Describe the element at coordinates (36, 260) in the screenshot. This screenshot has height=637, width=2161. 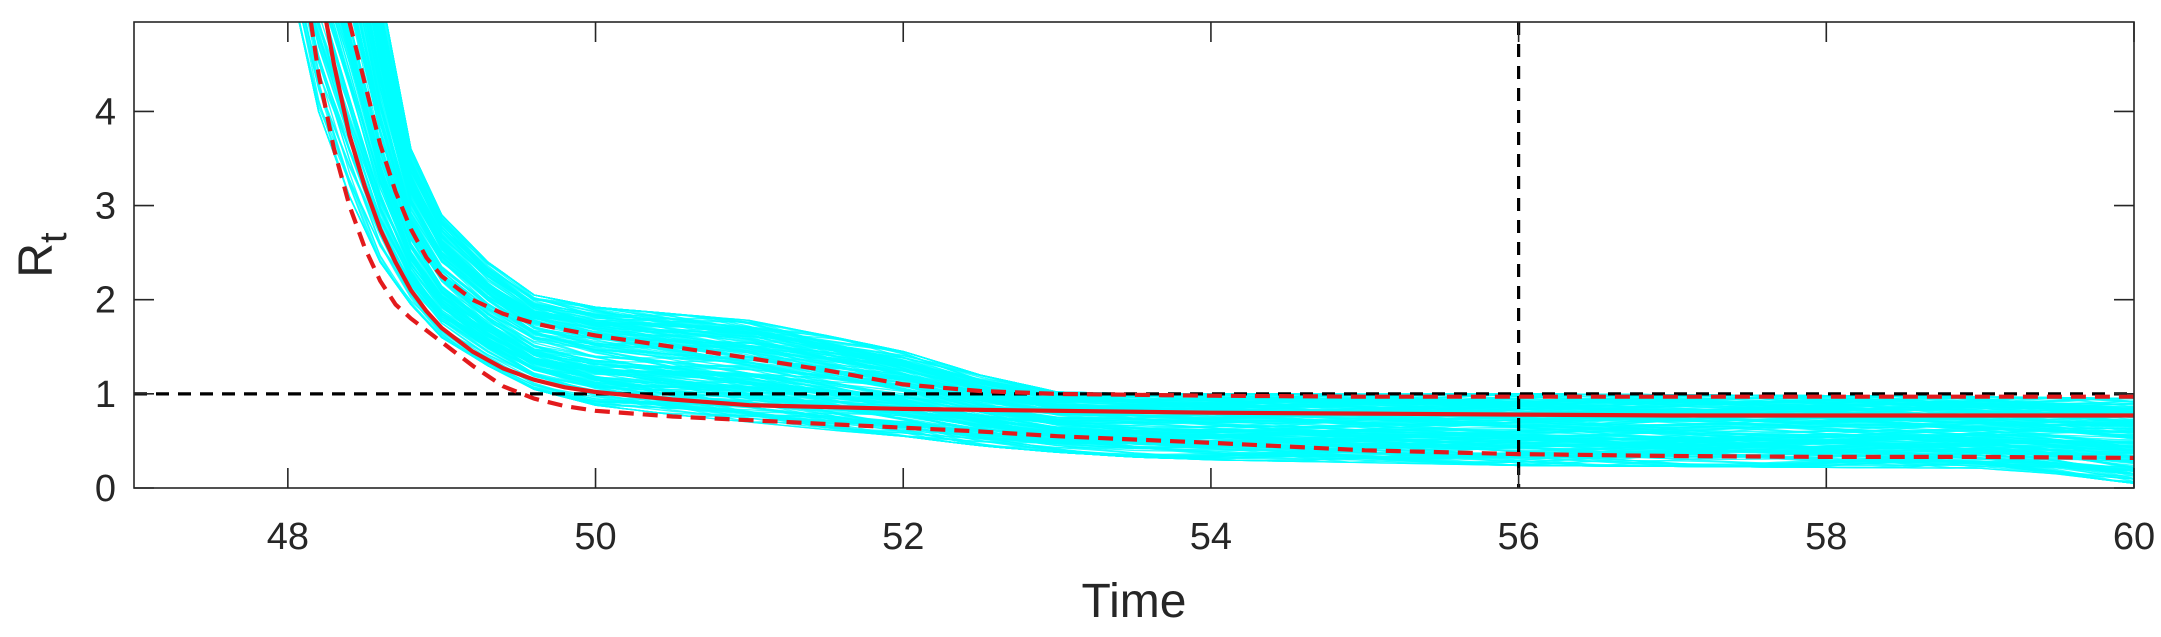
I see `y-axis-title-main: R` at that location.